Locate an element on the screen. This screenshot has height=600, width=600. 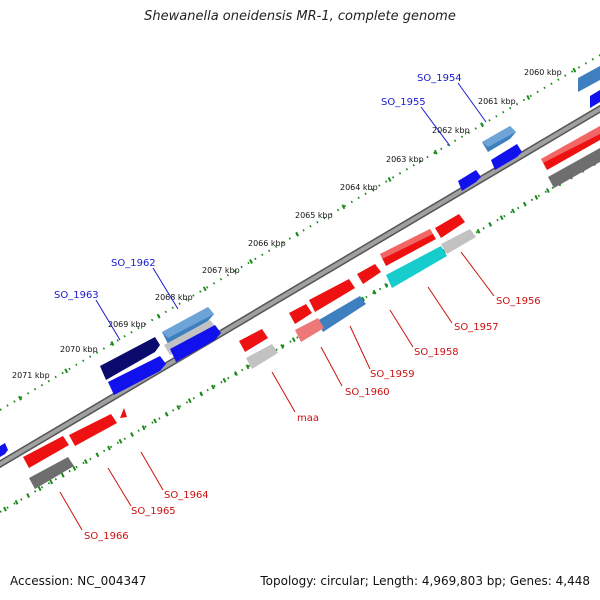
label-so1957: SO_1957 is located at coordinates (476, 327).